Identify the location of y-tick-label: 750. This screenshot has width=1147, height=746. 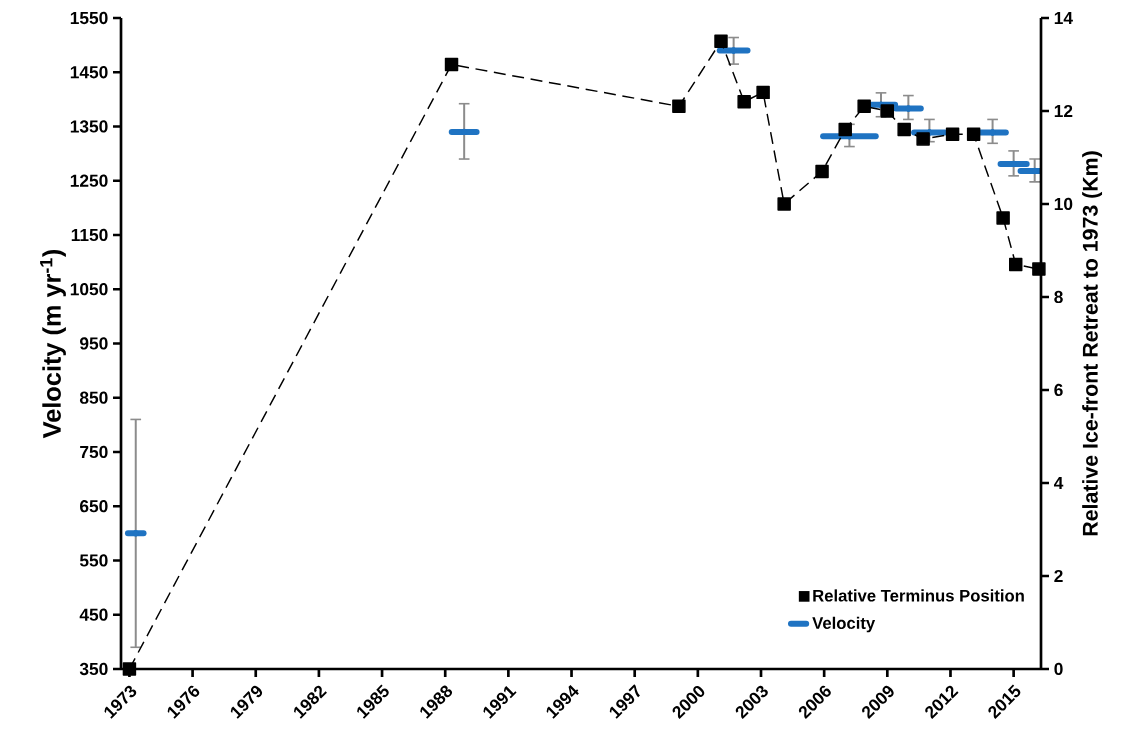
(94, 452).